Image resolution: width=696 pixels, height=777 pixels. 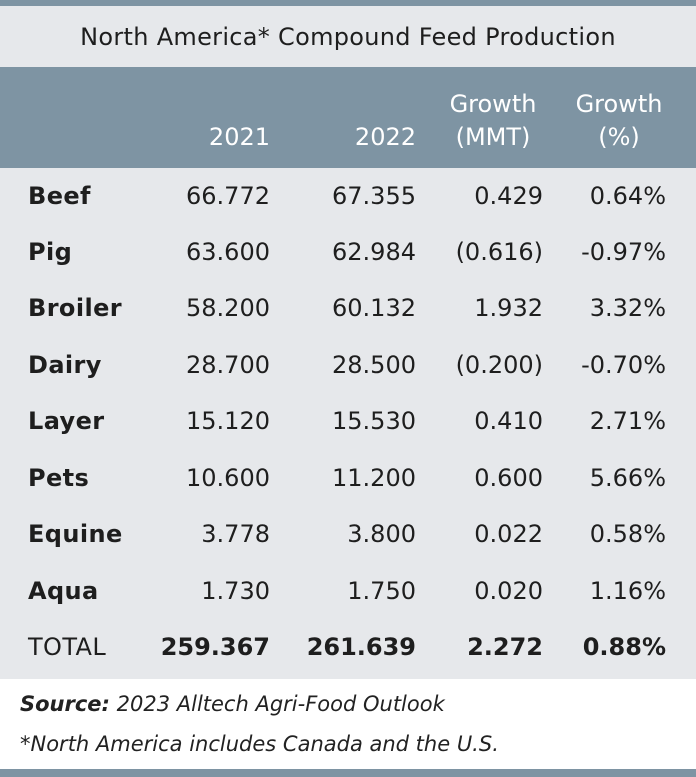 I want to click on table-total-row: TOTAL 259.367 261.639 2.272 0.88%, so click(x=348, y=647).